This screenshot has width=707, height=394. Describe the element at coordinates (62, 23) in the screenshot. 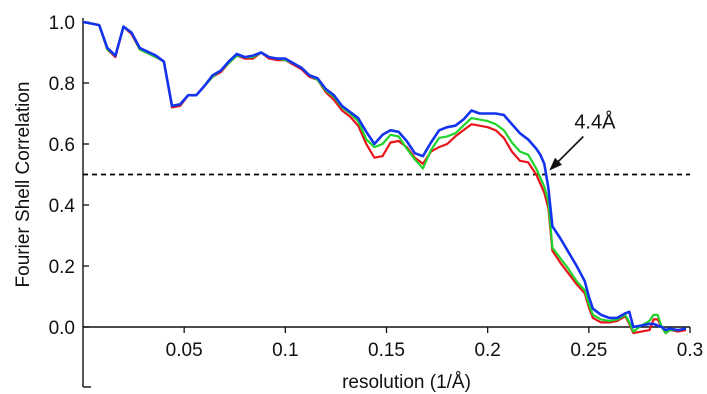

I see `y-tick-label: 1.0` at that location.